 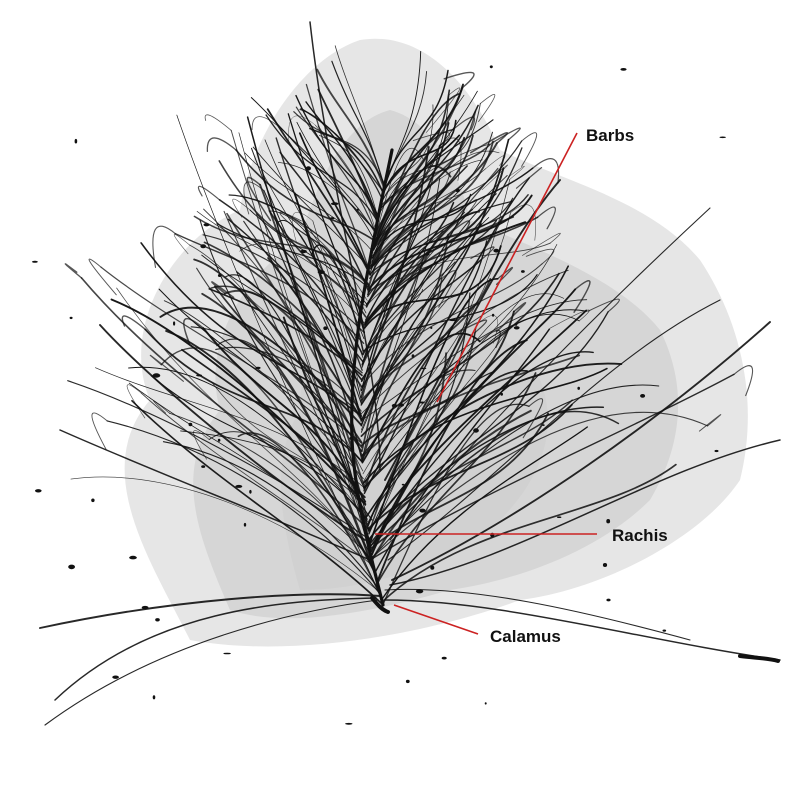 I want to click on feather-calamus, so click(x=380, y=605).